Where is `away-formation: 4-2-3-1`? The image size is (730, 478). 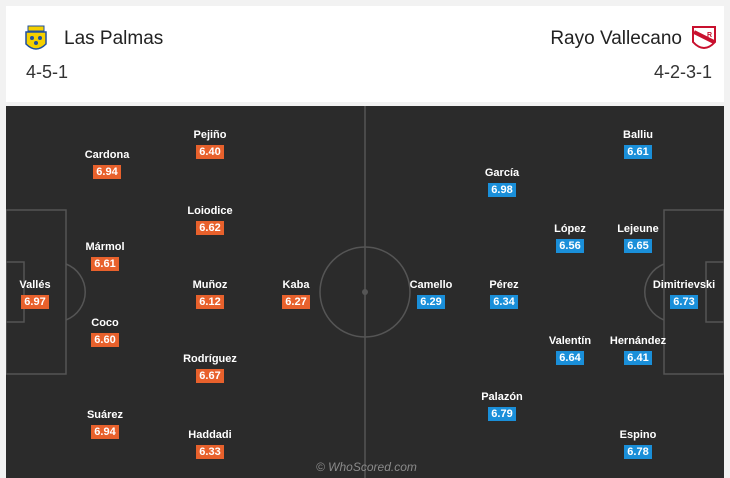
away-formation: 4-2-3-1 is located at coordinates (682, 72).